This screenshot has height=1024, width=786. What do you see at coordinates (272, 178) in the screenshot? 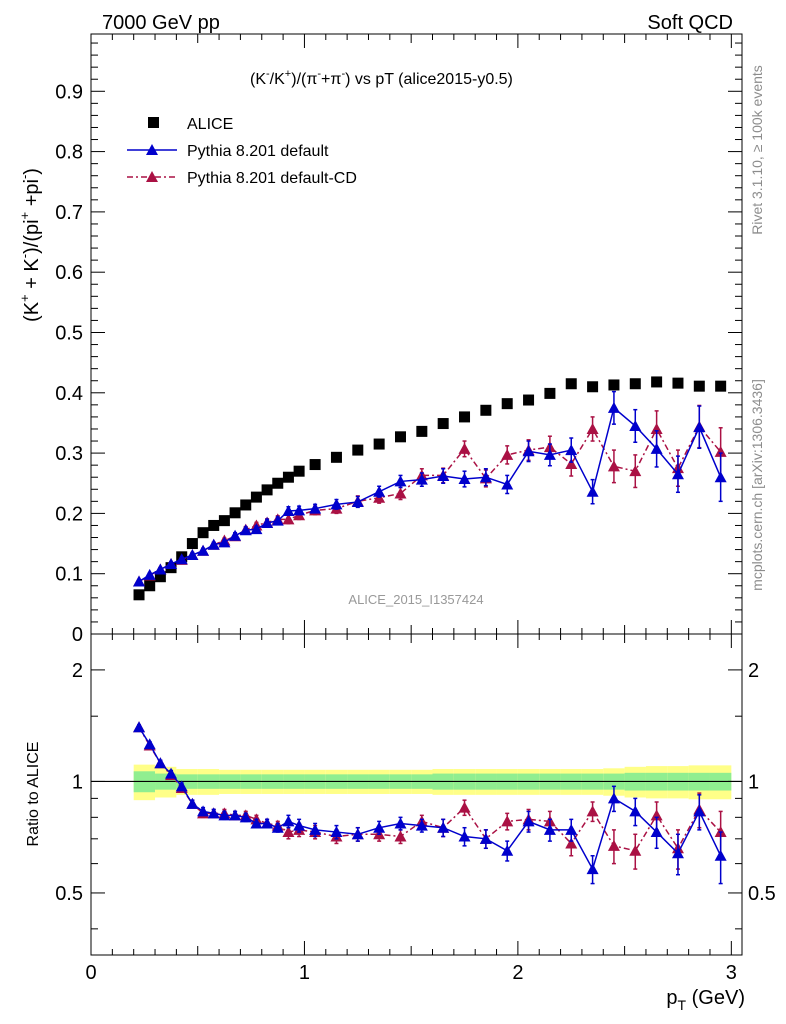
I see `legend-label-default-cd: Pythia 8.201 default-CD` at bounding box center [272, 178].